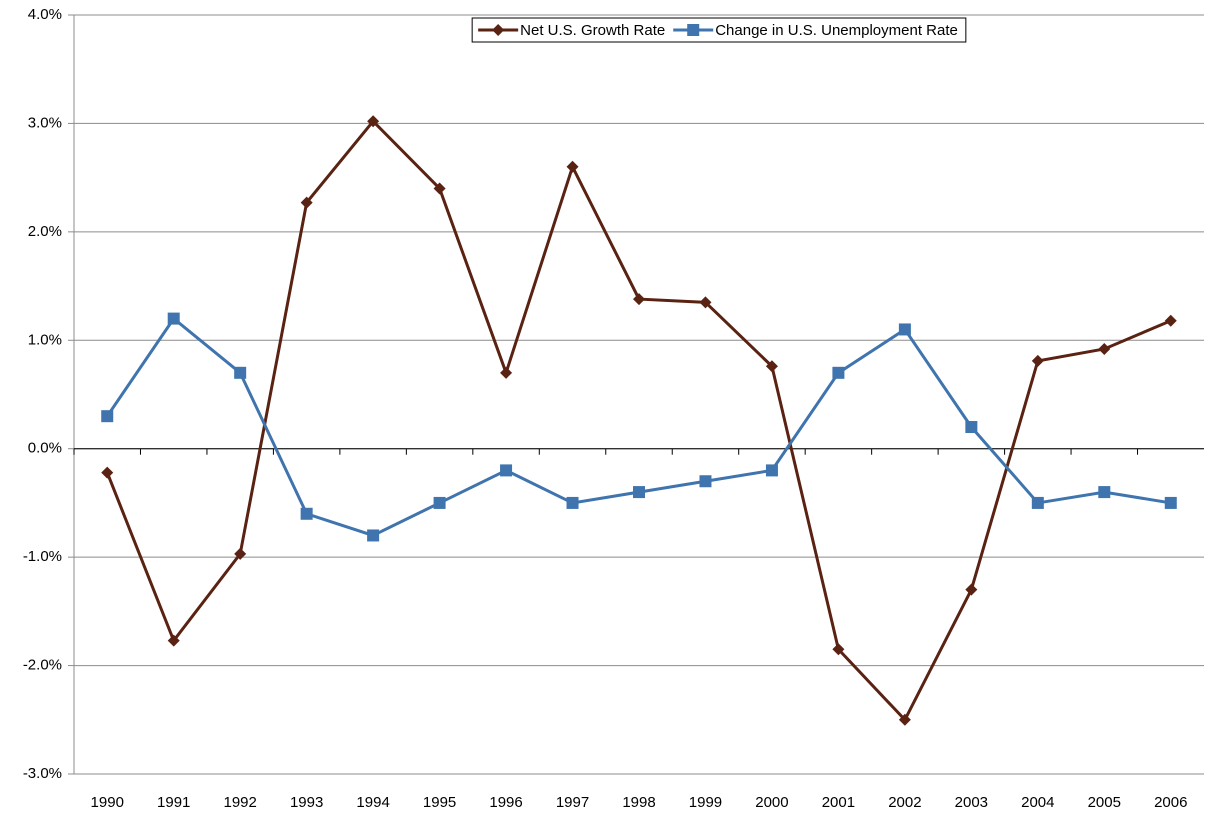 The width and height of the screenshot is (1205, 817). I want to click on x-tick-label: 1997, so click(572, 802).